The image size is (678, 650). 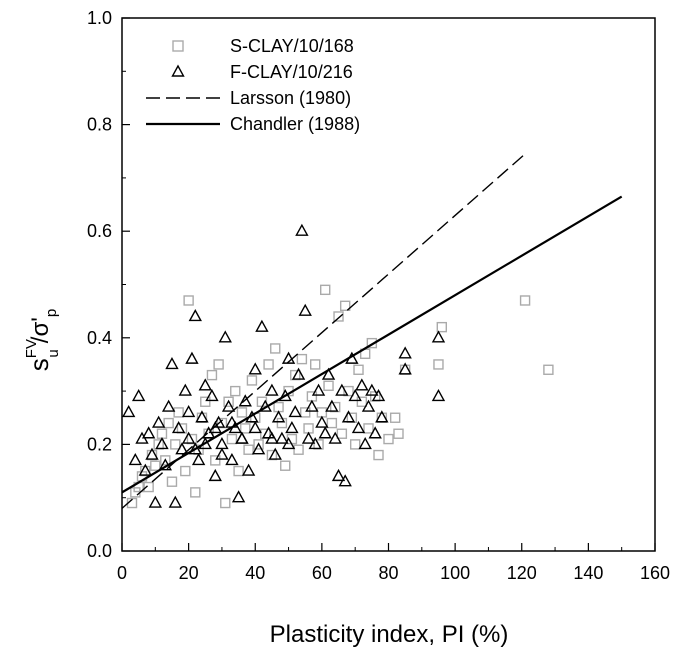 I want to click on x-tick-label: 20, so click(x=189, y=573).